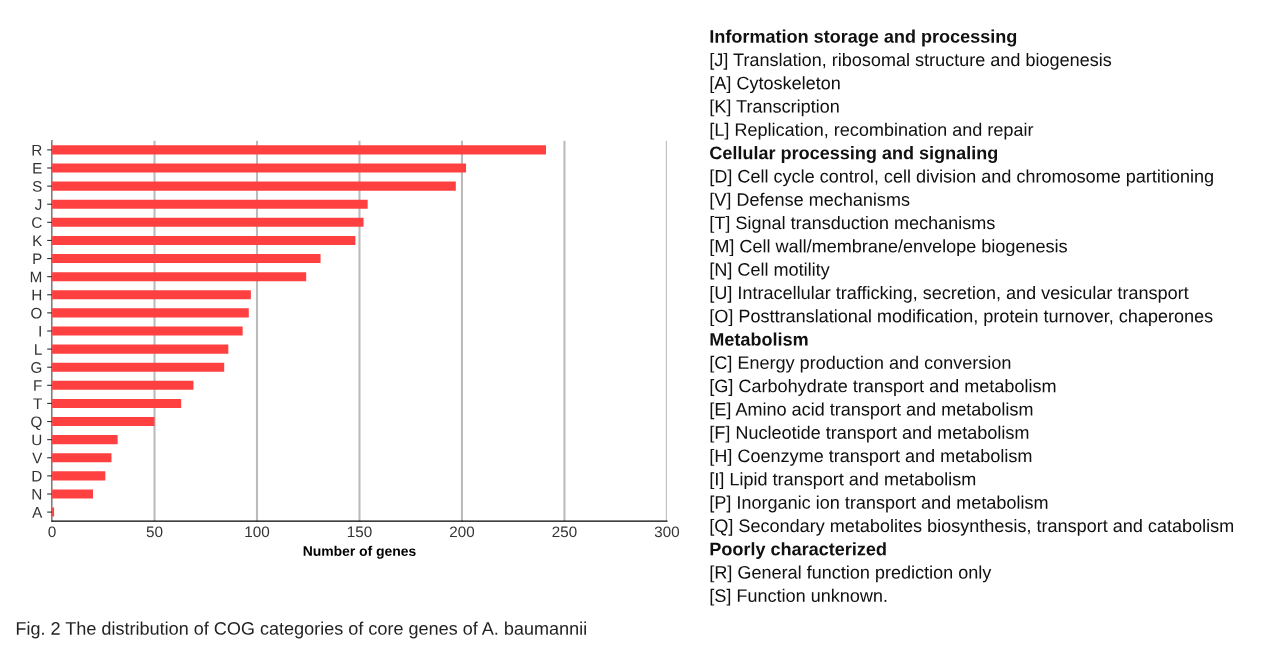 The image size is (1285, 649). Describe the element at coordinates (775, 85) in the screenshot. I see `text: [A] Cytoskeleton` at that location.